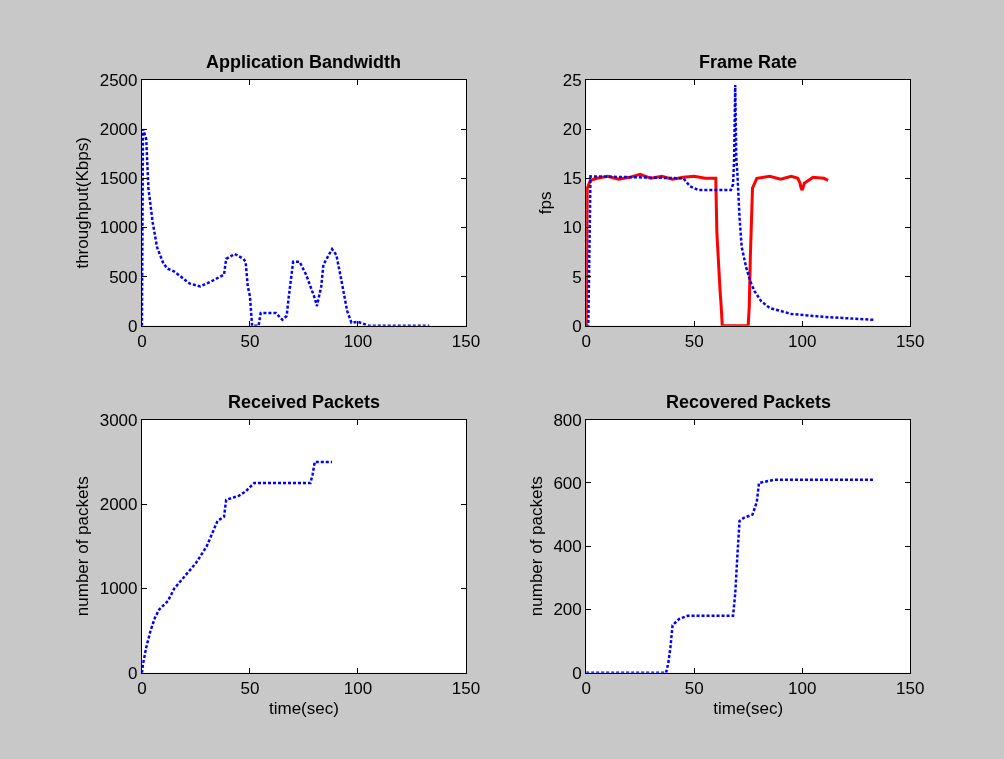 Image resolution: width=1004 pixels, height=759 pixels. Describe the element at coordinates (546, 203) in the screenshot. I see `y-axis-title: fps` at that location.